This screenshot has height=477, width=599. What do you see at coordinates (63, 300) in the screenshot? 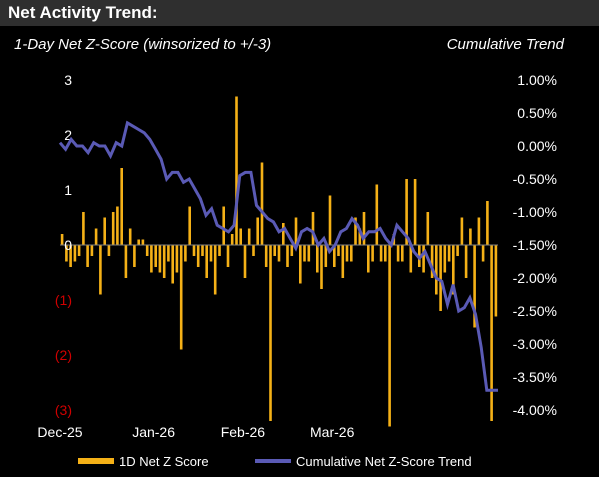
I see `left-axis-tick-label: (1)` at bounding box center [63, 300].